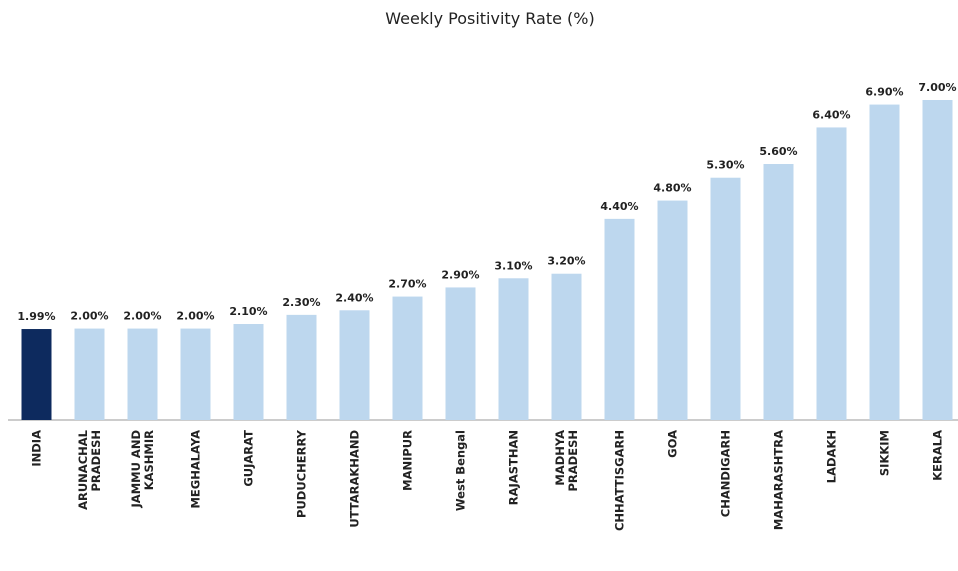 The height and width of the screenshot is (571, 958). I want to click on x-tick-label: MADHYAPRADESH, so click(566, 461).